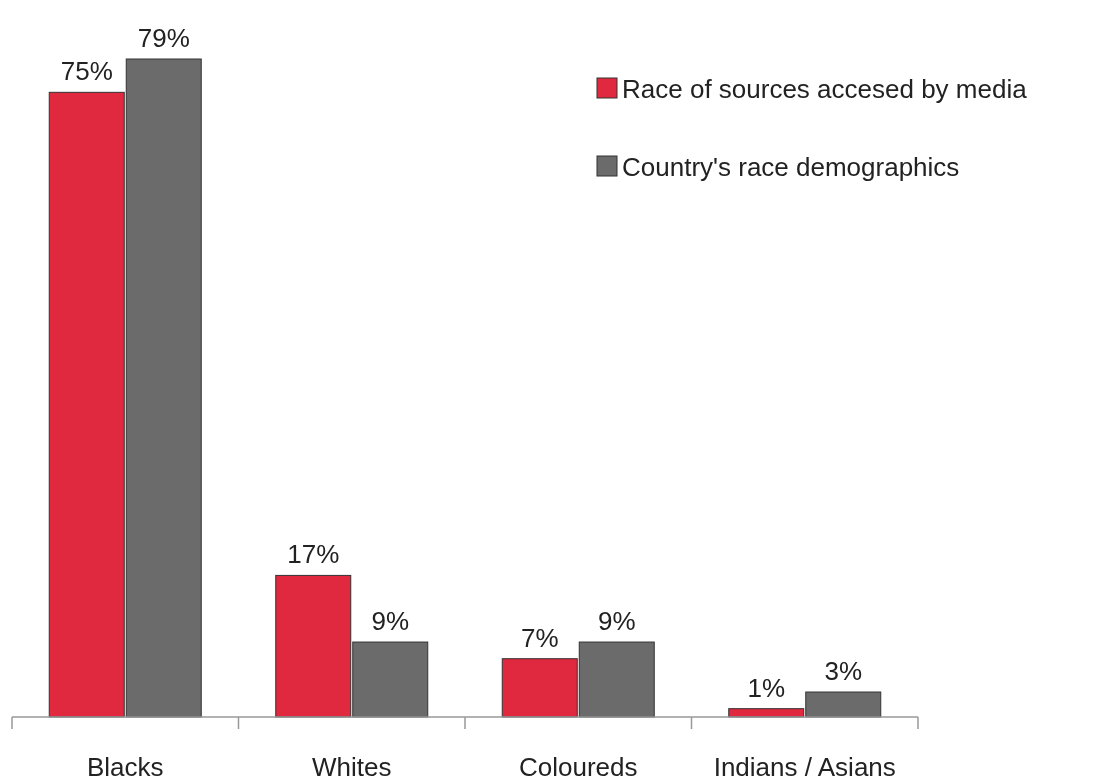 This screenshot has width=1094, height=778. Describe the element at coordinates (804, 765) in the screenshot. I see `x-tick-label: Indians / Asians` at that location.